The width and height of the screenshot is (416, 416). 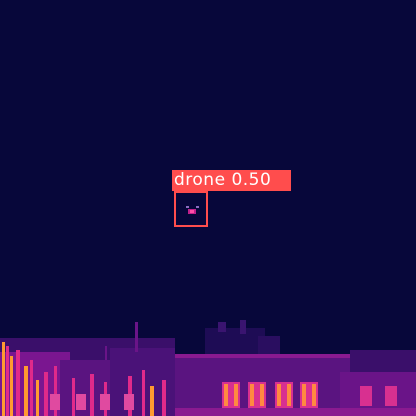 I want to click on drone-heat-signature, so click(x=192, y=210).